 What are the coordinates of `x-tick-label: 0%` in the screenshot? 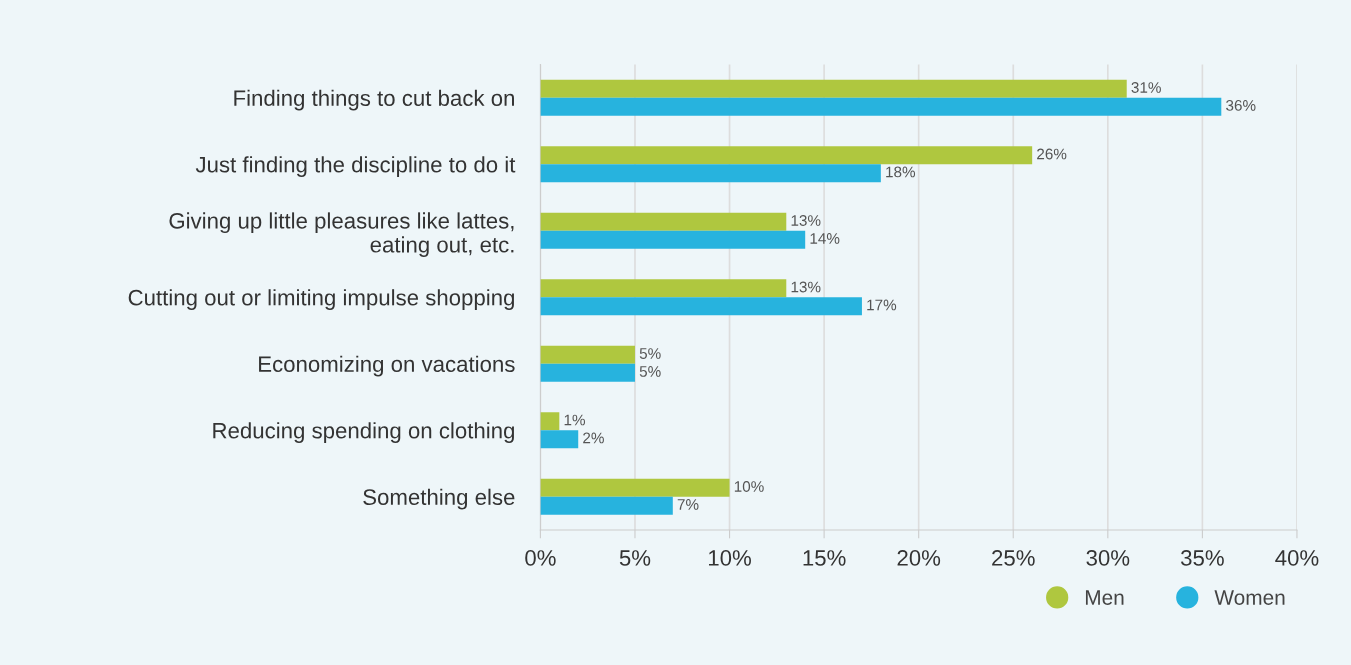 It's located at (540, 558).